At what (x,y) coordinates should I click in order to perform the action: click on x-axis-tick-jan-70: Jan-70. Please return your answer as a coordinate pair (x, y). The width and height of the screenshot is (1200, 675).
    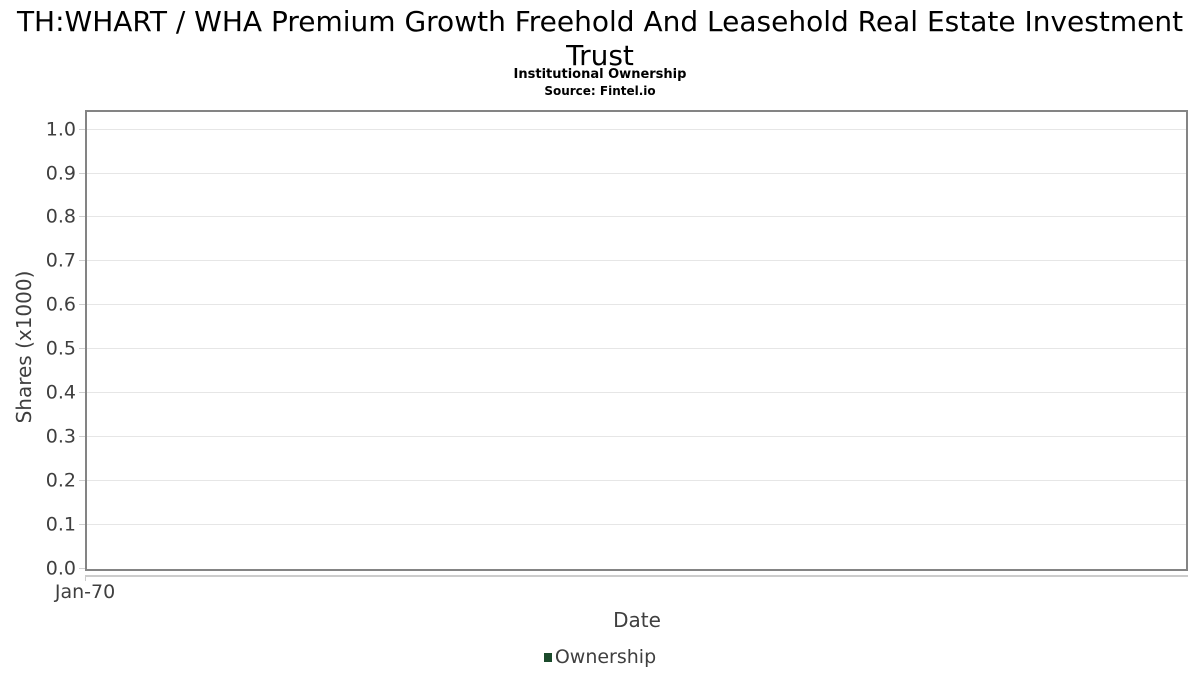
    Looking at the image, I should click on (85, 592).